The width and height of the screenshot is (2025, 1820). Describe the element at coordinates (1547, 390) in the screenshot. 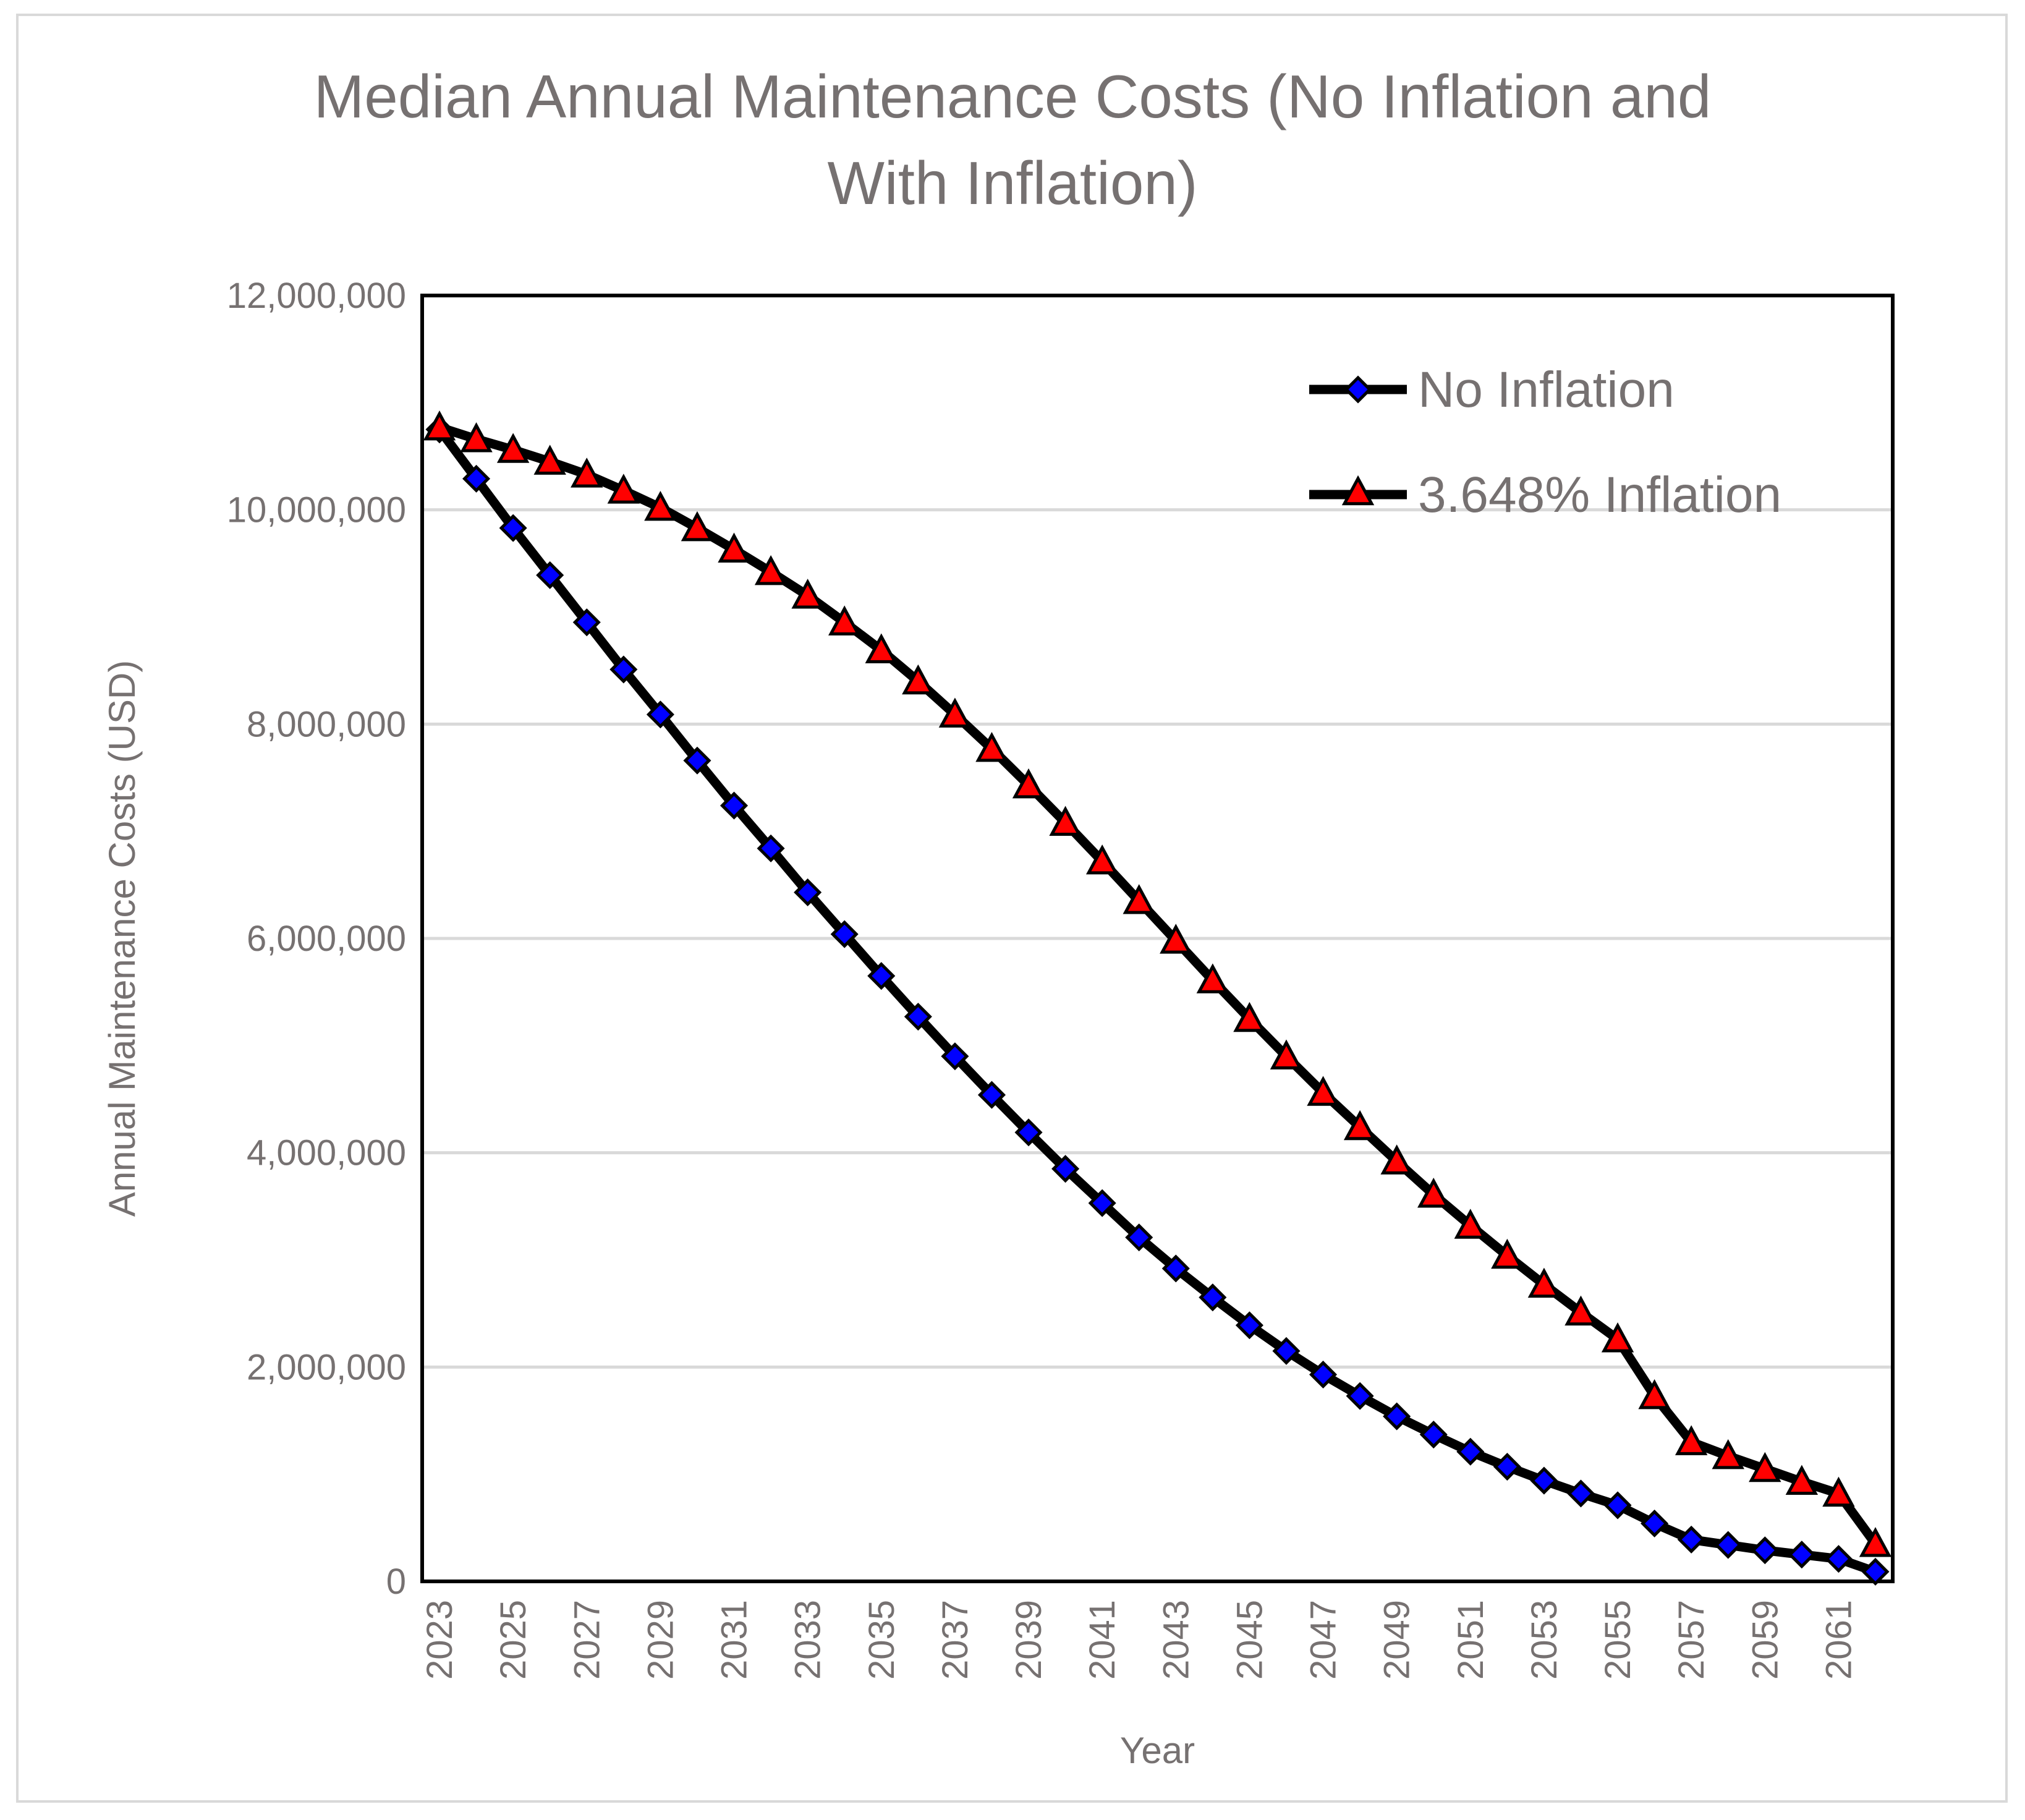

I see `legend-label: No Inflation` at that location.